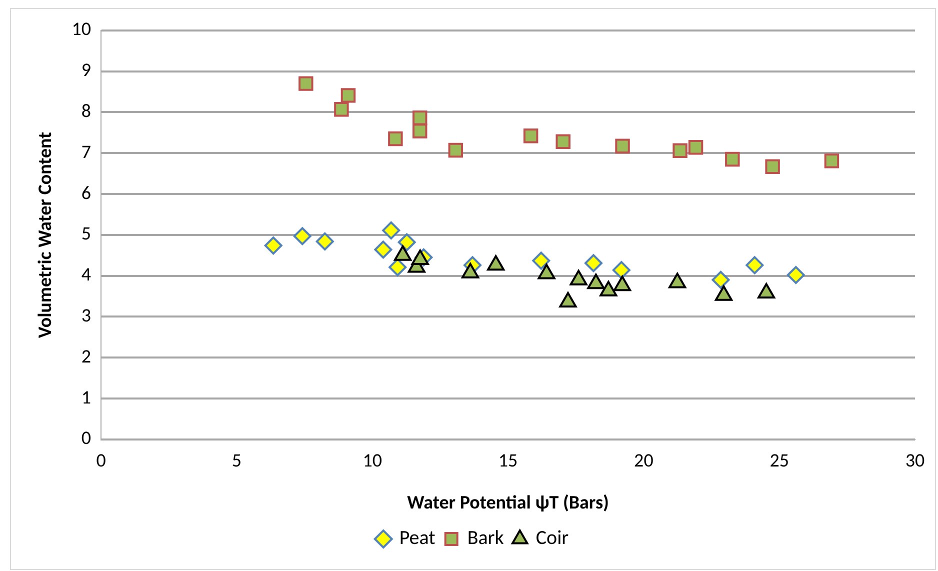  I want to click on y-axis-title: Volumetric Water Content, so click(46, 234).